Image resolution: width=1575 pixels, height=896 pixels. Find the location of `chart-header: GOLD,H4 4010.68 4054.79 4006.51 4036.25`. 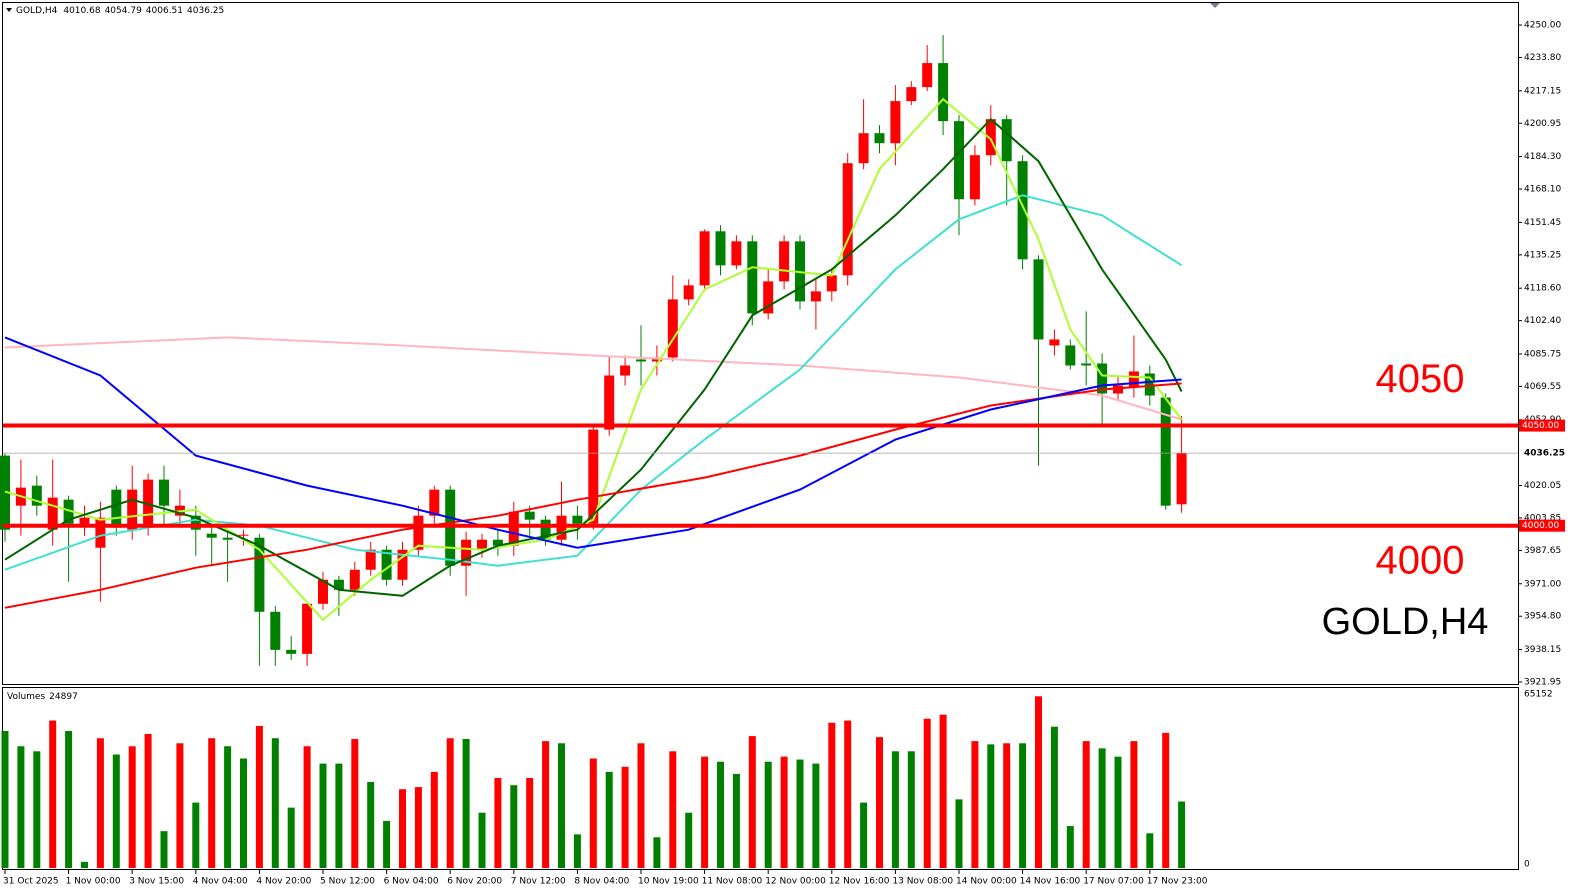

chart-header: GOLD,H4 4010.68 4054.79 4006.51 4036.25 is located at coordinates (120, 11).